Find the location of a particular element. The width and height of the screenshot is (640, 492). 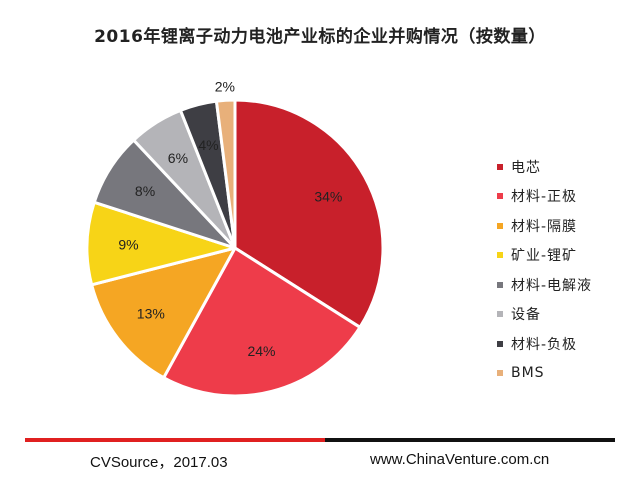

legend-label-3: 矿业-锂矿 is located at coordinates (544, 256).